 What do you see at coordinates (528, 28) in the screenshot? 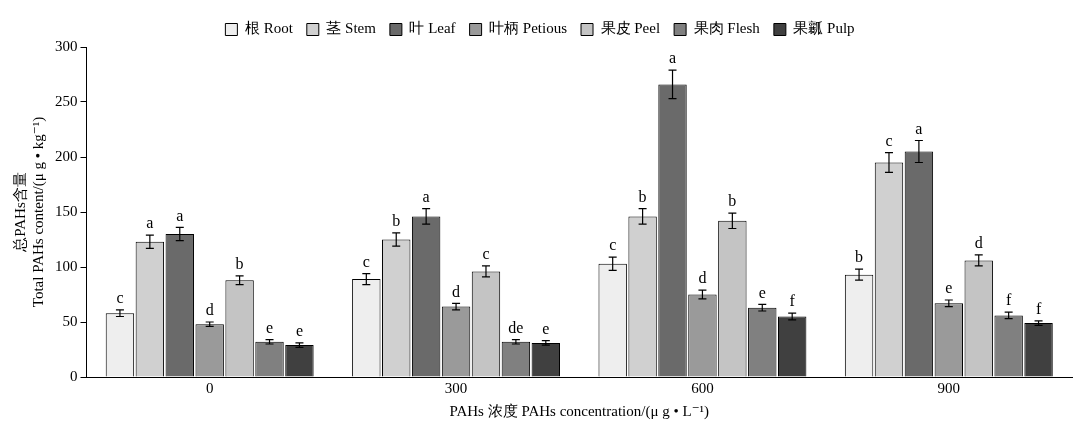
I see `legend-label: 叶柄 Petious` at bounding box center [528, 28].